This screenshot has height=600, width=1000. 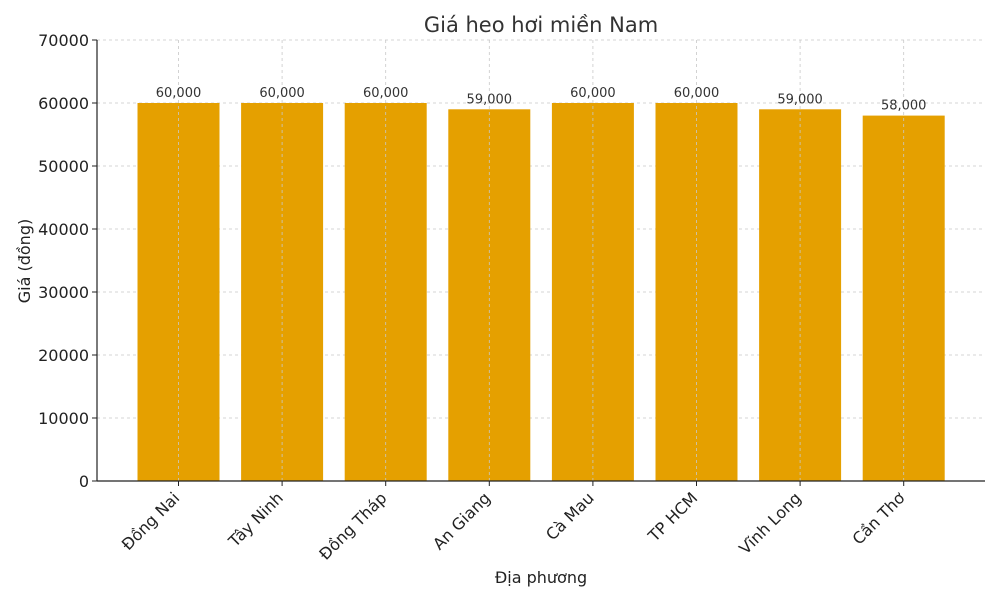 What do you see at coordinates (352, 525) in the screenshot?
I see `x-tick-label: Đồng Tháp` at bounding box center [352, 525].